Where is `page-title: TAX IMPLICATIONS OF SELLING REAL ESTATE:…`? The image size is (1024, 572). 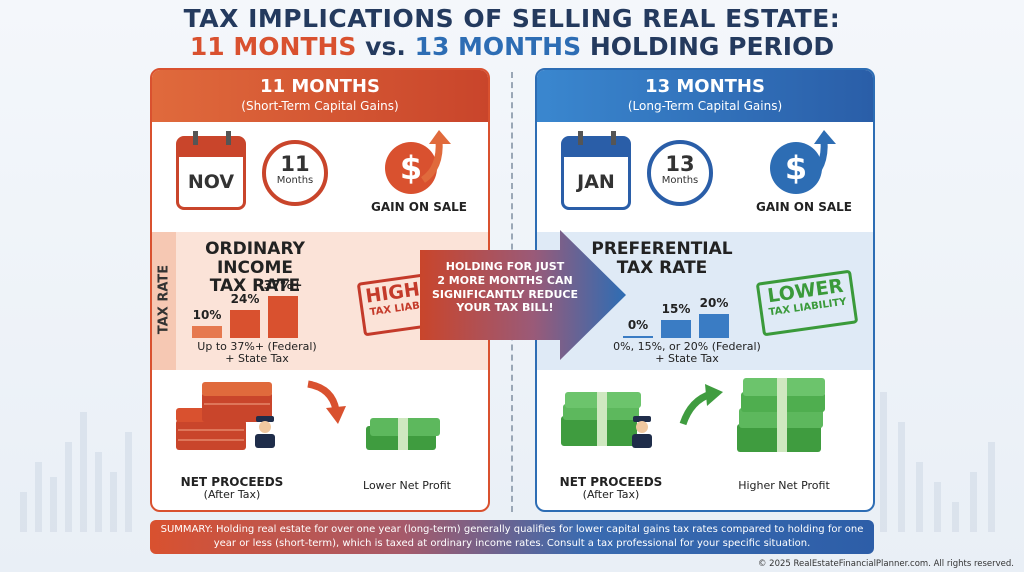 page-title: TAX IMPLICATIONS OF SELLING REAL ESTATE:… is located at coordinates (512, 32).